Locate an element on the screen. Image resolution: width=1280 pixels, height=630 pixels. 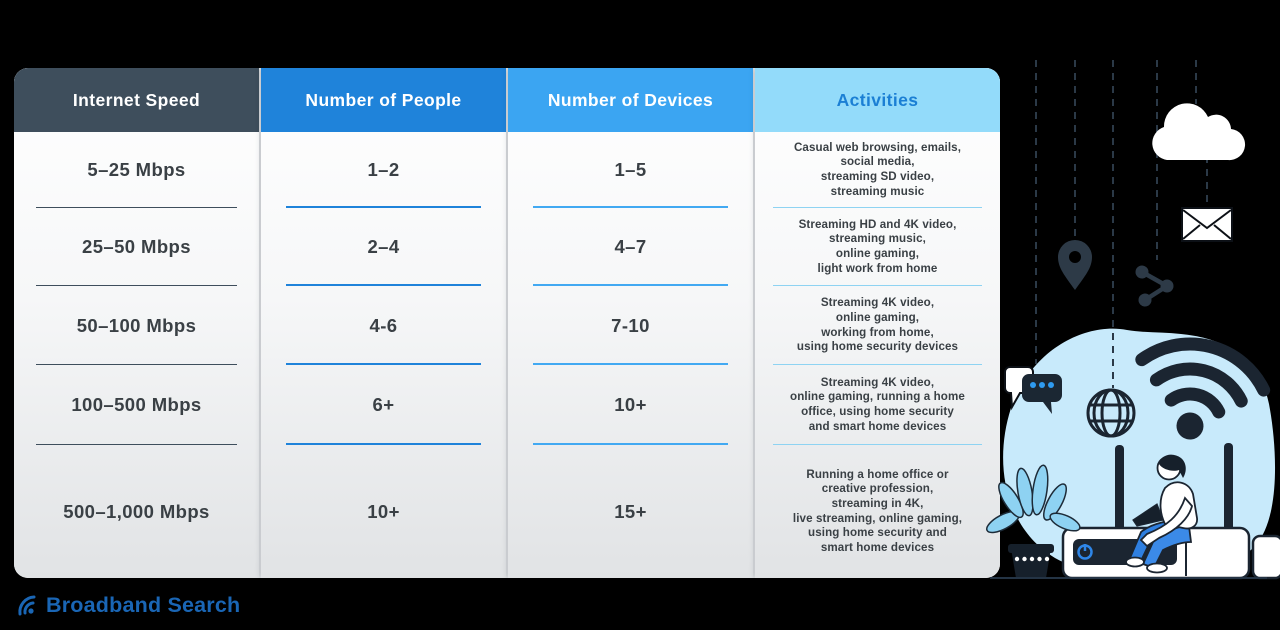
dashed-hang-lines is located at coordinates (1121, 224).